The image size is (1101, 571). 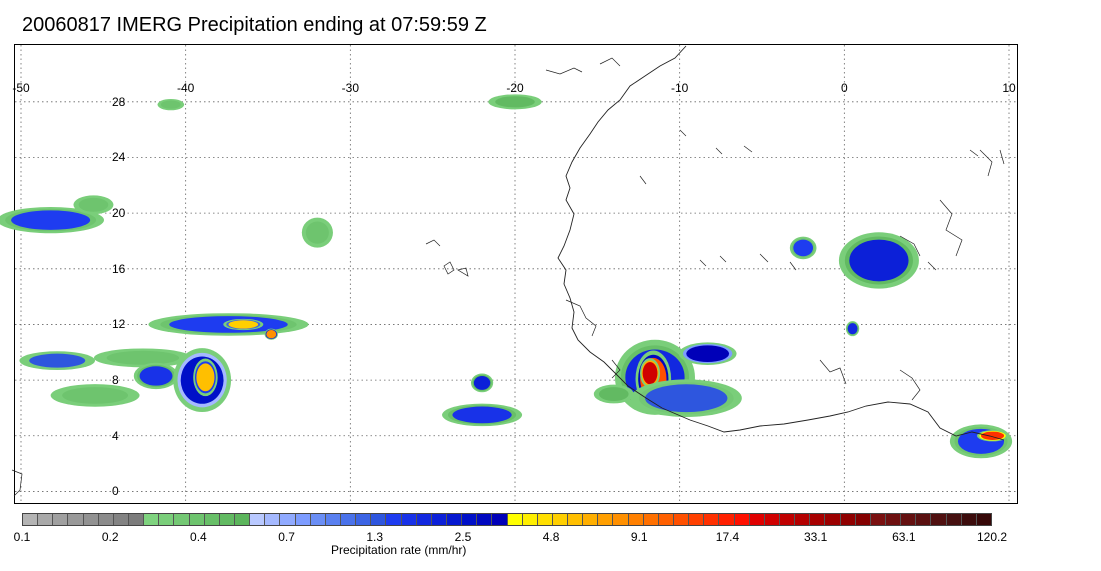 I want to click on lat-label: 8, so click(x=115, y=380).